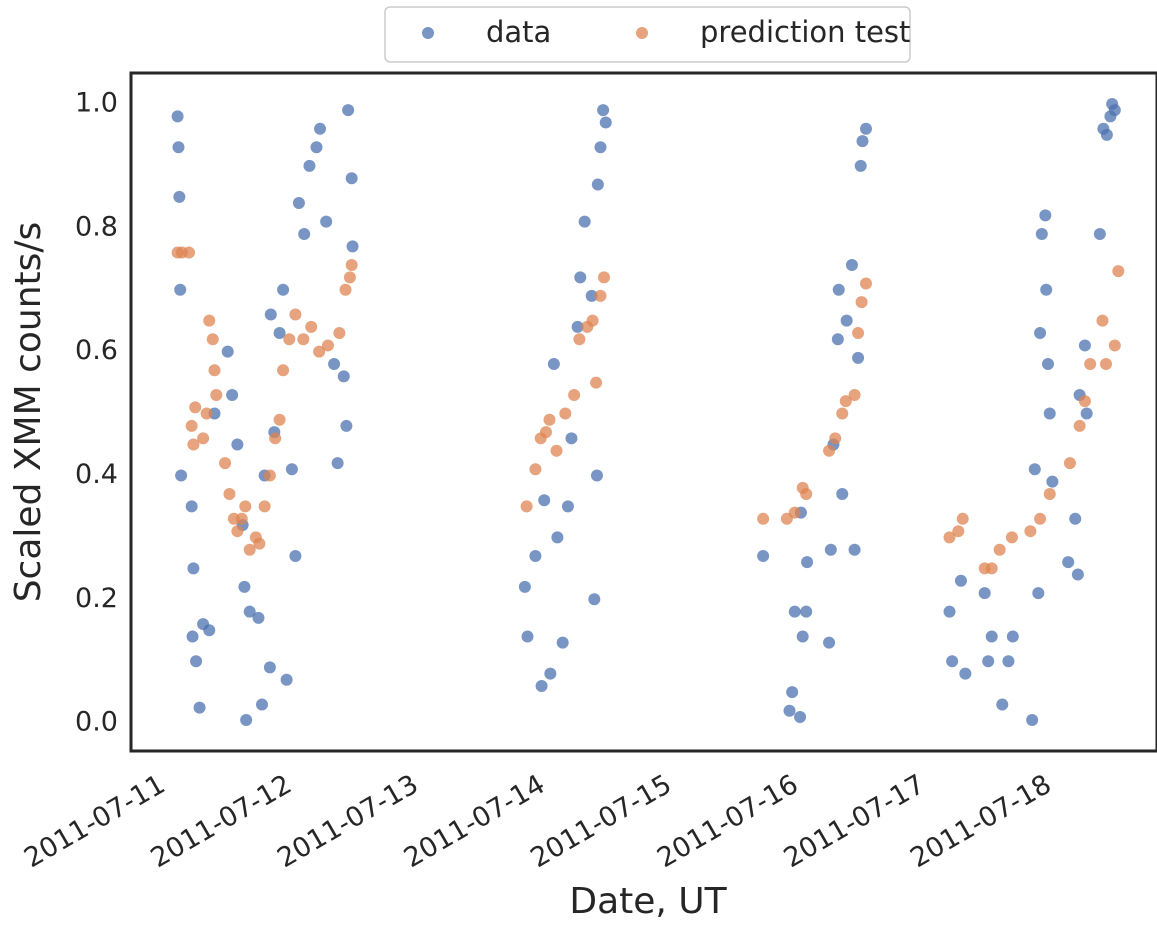 The image size is (1157, 935). Describe the element at coordinates (94, 821) in the screenshot. I see `x-tick-label: 2011-07-11` at that location.